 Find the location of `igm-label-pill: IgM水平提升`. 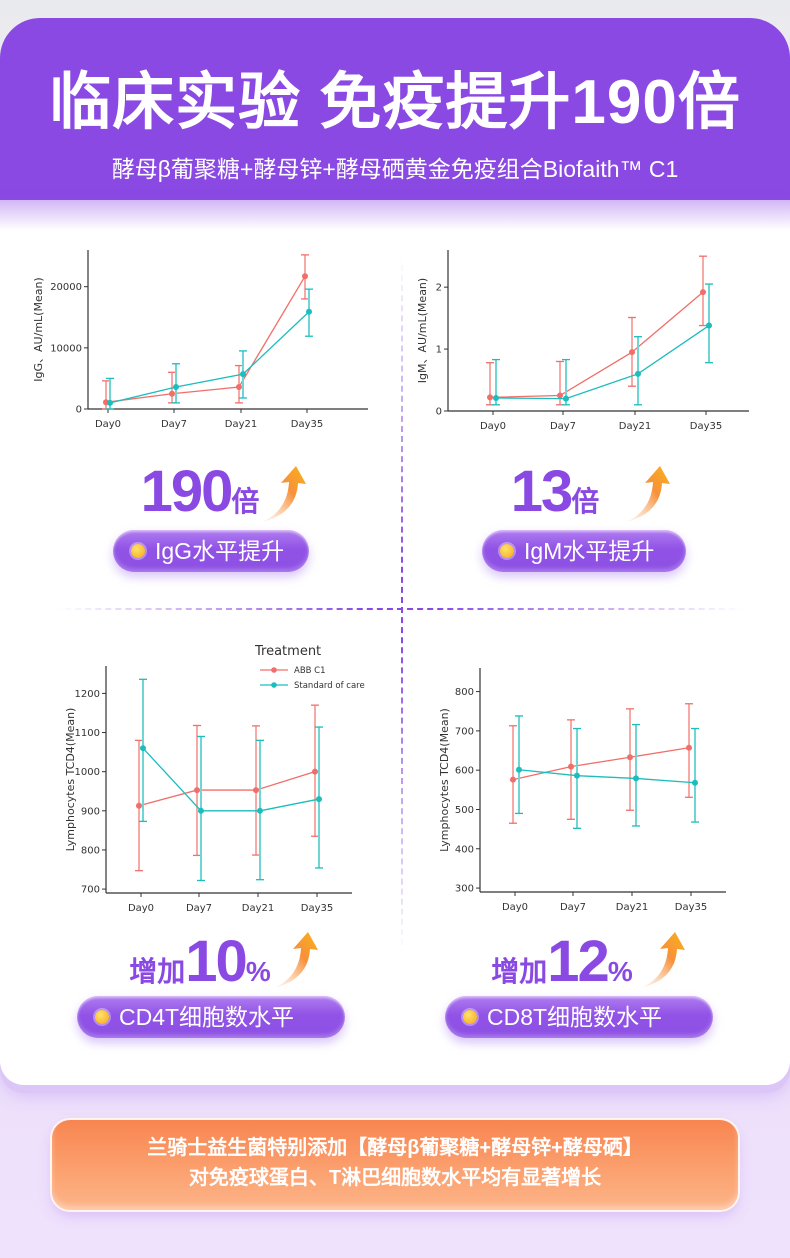

igm-label-pill: IgM水平提升 is located at coordinates (584, 551).